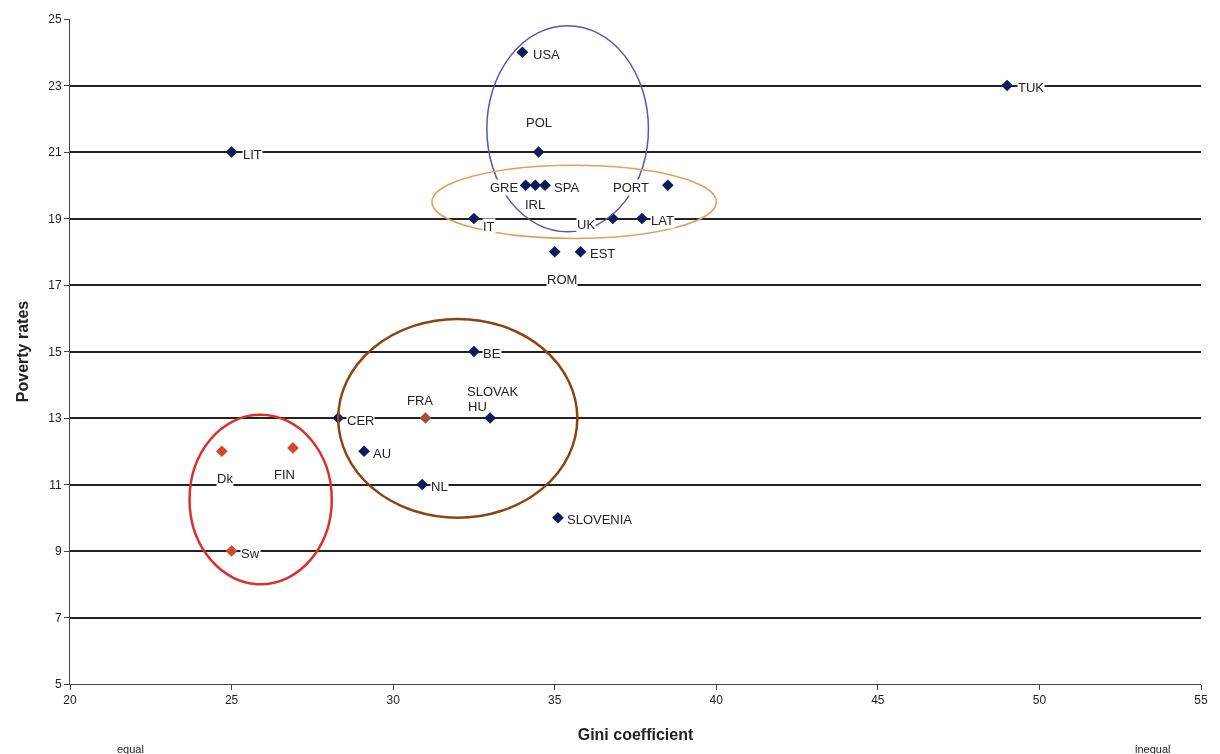 This screenshot has width=1220, height=754. Describe the element at coordinates (477, 406) in the screenshot. I see `annotation: HU` at that location.